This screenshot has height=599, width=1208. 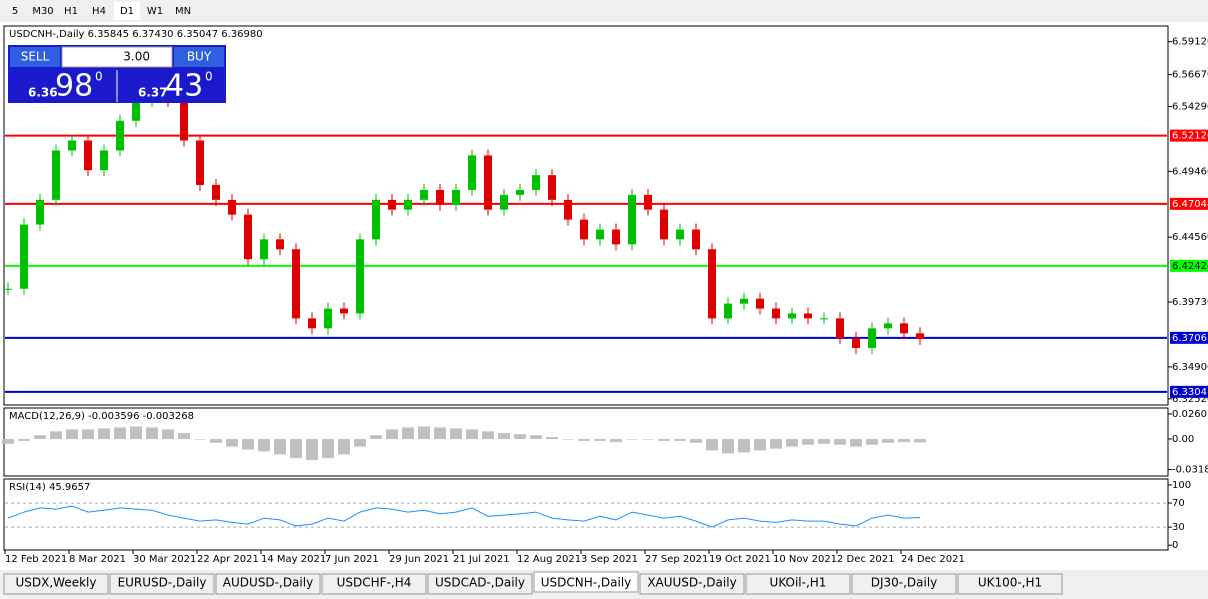 What do you see at coordinates (604, 11) in the screenshot?
I see `toolbar-bg` at bounding box center [604, 11].